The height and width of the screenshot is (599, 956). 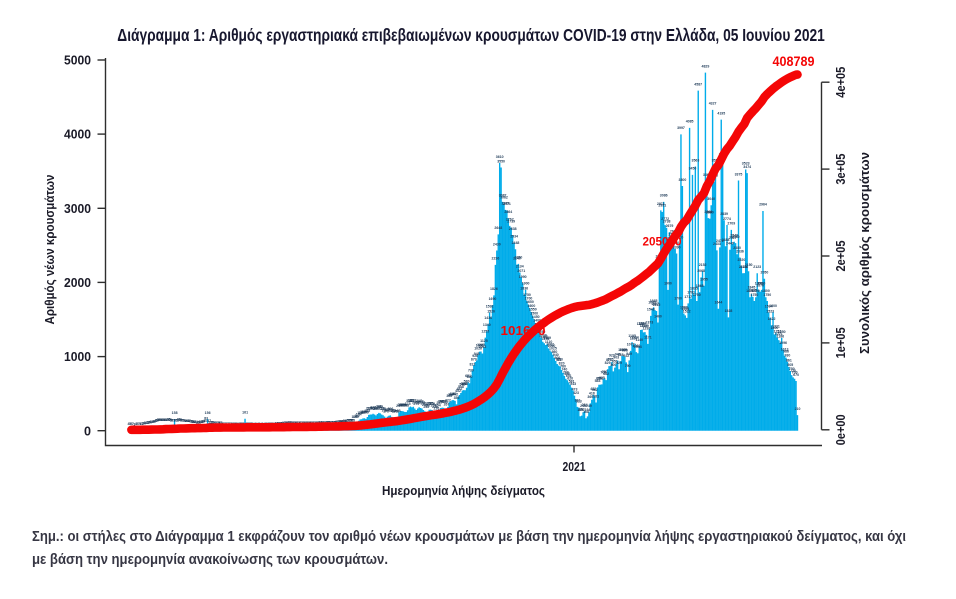 What do you see at coordinates (753, 291) in the screenshot?
I see `svg-text: 1805` at bounding box center [753, 291].